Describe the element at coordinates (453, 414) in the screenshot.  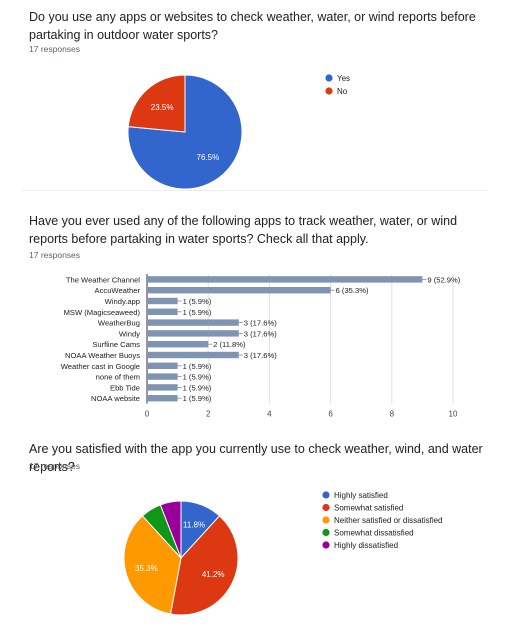
I see `x-tick-label: 10` at that location.